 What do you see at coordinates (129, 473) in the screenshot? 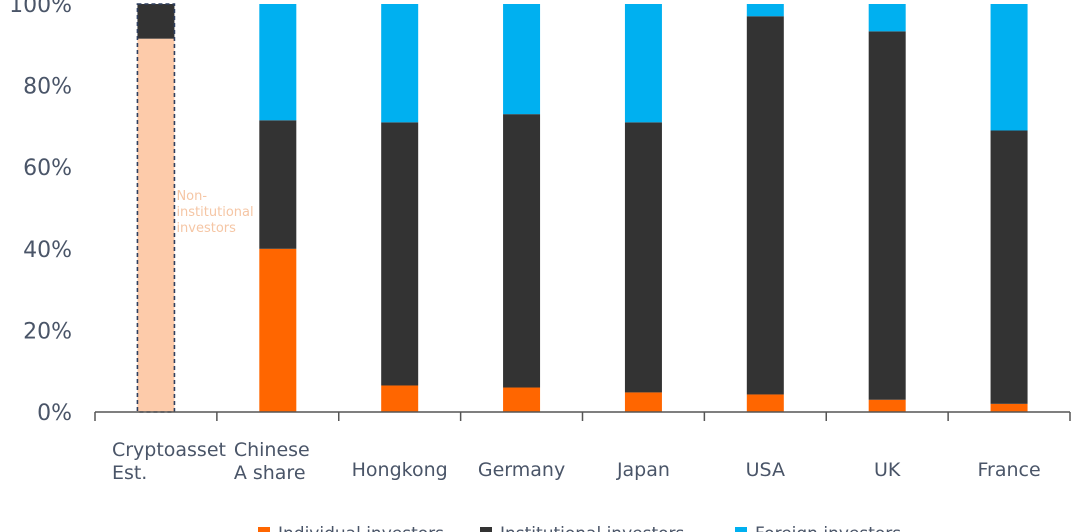
I see `category-label-line: Est.` at bounding box center [129, 473].